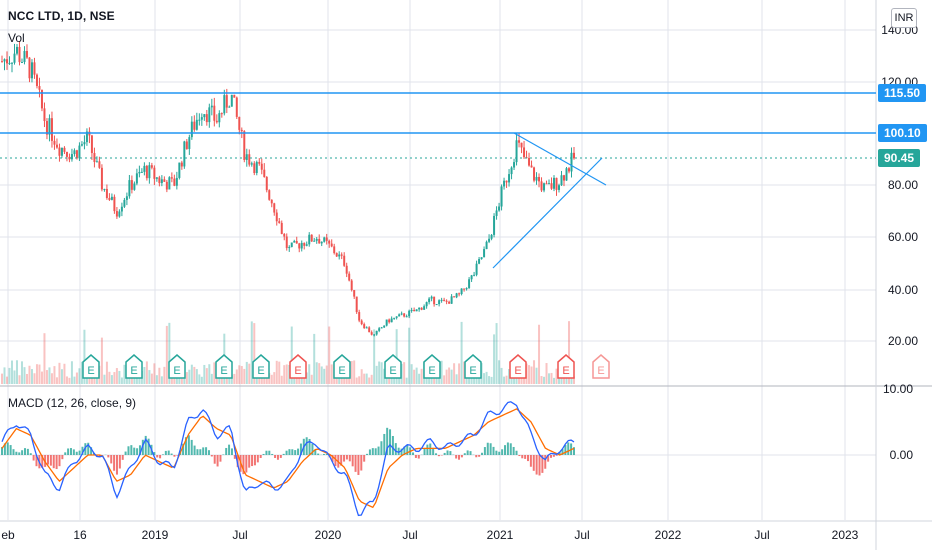 This screenshot has width=932, height=550. What do you see at coordinates (134, 366) in the screenshot?
I see `earnings-marker-1: E` at bounding box center [134, 366].